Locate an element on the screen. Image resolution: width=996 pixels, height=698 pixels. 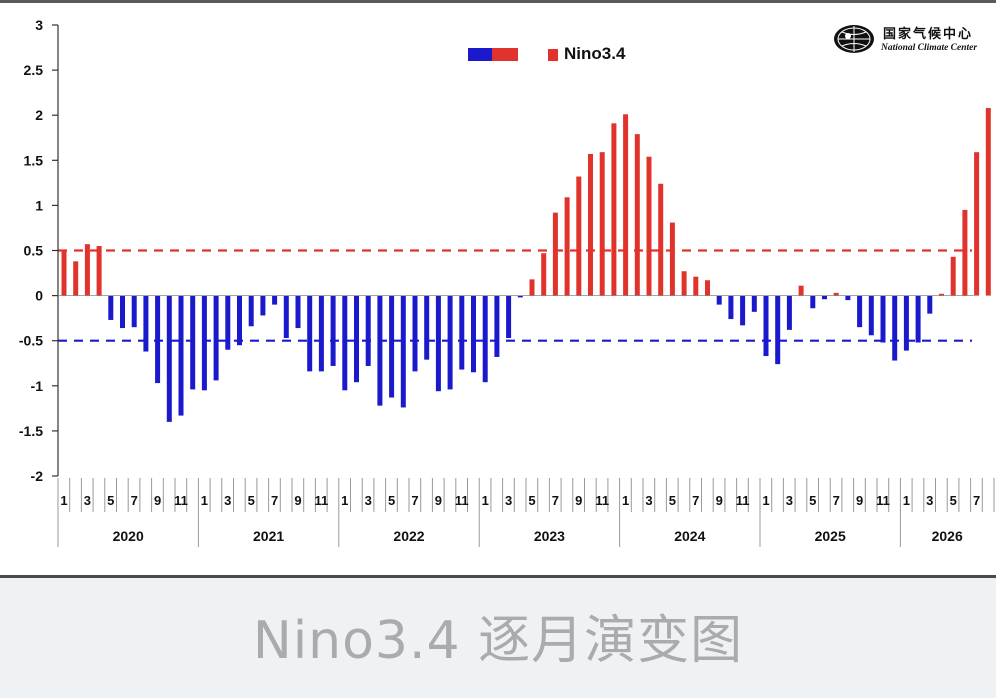
year-label: 2026 is located at coordinates (947, 536).